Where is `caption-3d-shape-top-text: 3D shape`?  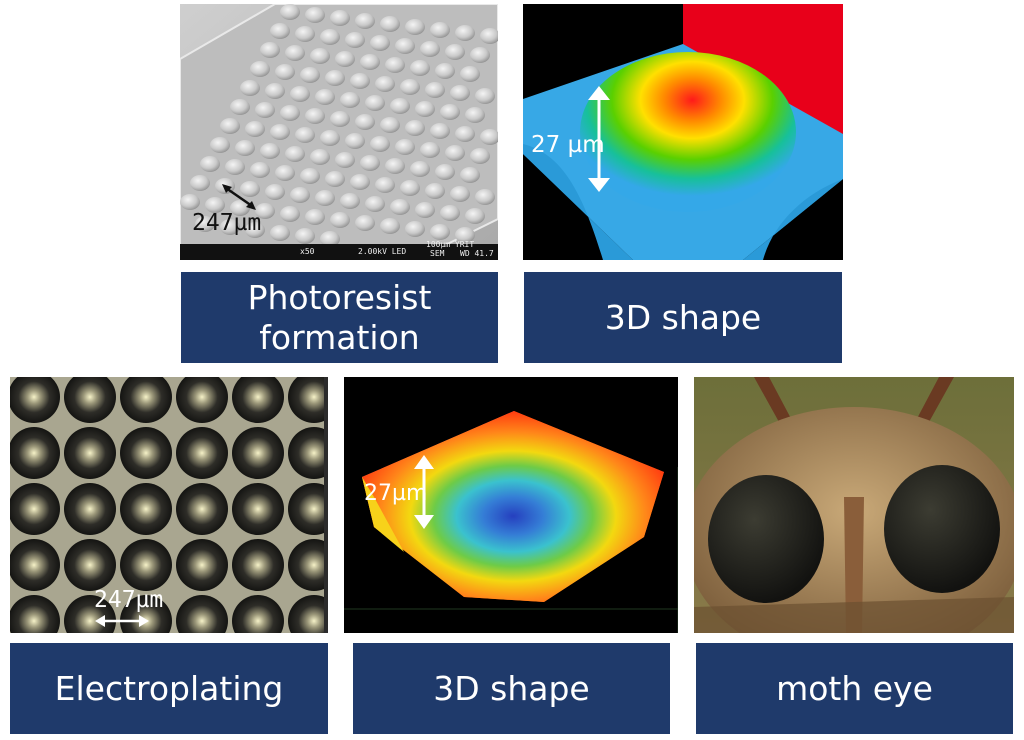
caption-3d-shape-top-text: 3D shape is located at coordinates (683, 317).